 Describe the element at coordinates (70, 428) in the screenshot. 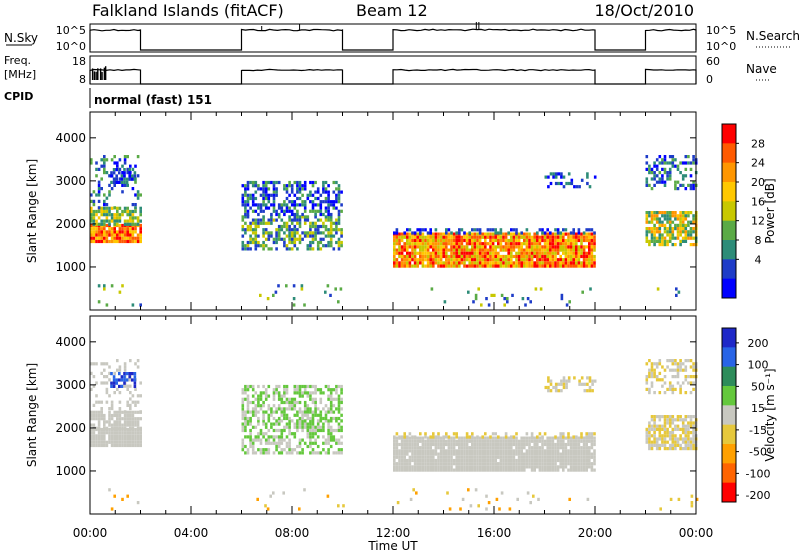

I see `y-tick-label: 2000` at that location.